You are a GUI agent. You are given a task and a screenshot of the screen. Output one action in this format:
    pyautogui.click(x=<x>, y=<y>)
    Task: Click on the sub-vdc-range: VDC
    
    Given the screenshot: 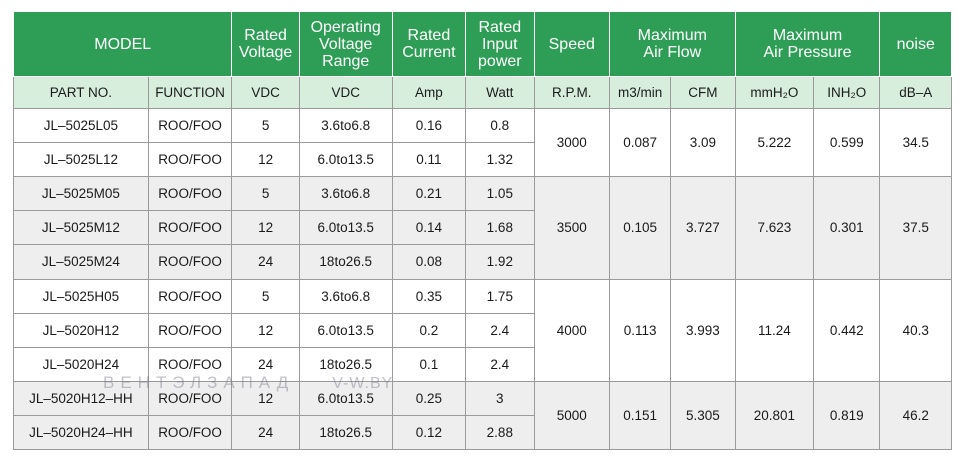 What is the action you would take?
    pyautogui.click(x=345, y=93)
    